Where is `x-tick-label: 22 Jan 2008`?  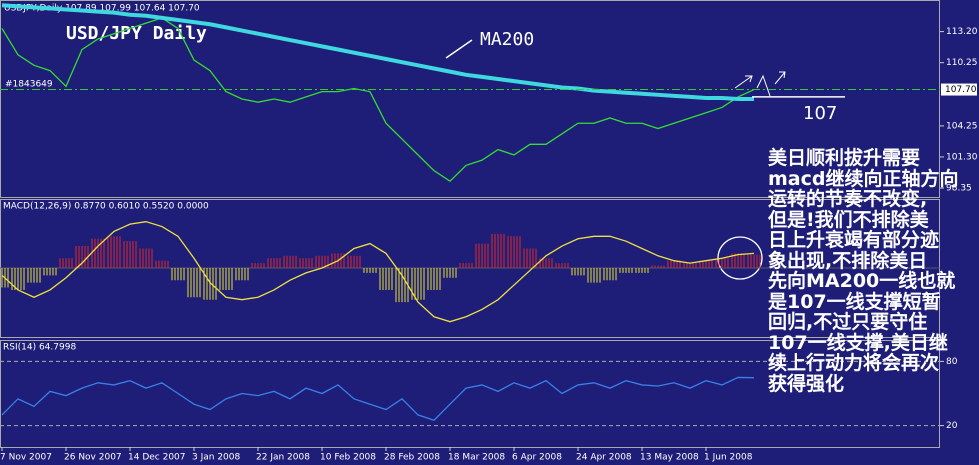
x-tick-label: 22 Jan 2008 is located at coordinates (283, 458).